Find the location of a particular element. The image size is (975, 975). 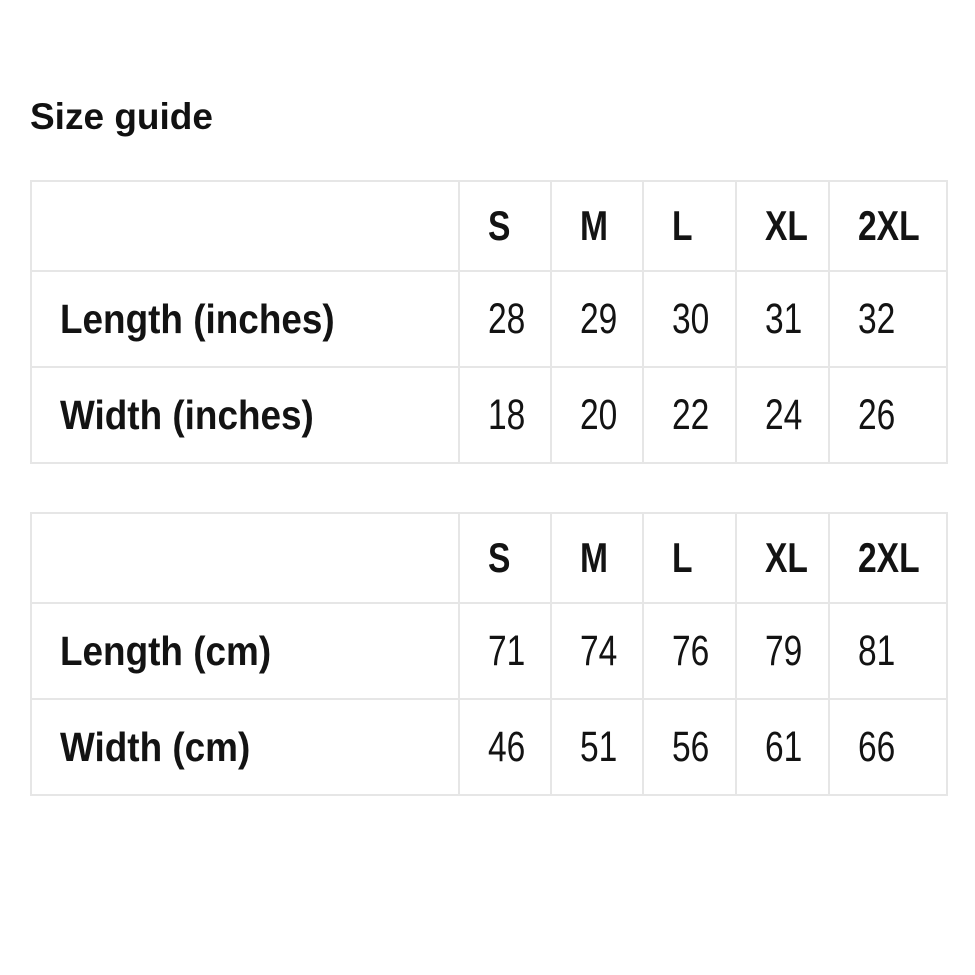

cm-length-value-l: 76 is located at coordinates (689, 651).